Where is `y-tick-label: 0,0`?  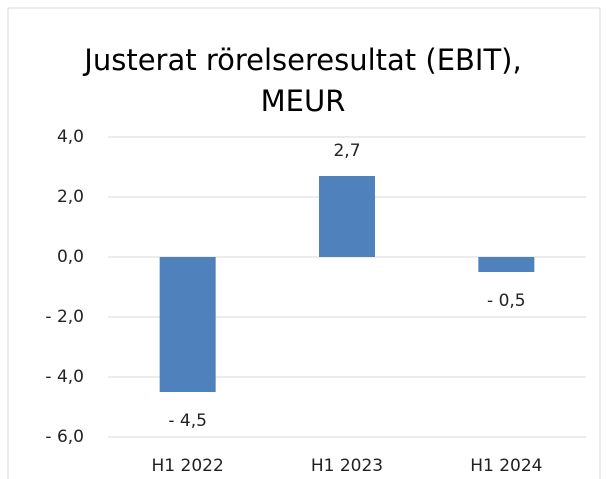
y-tick-label: 0,0 is located at coordinates (70, 257).